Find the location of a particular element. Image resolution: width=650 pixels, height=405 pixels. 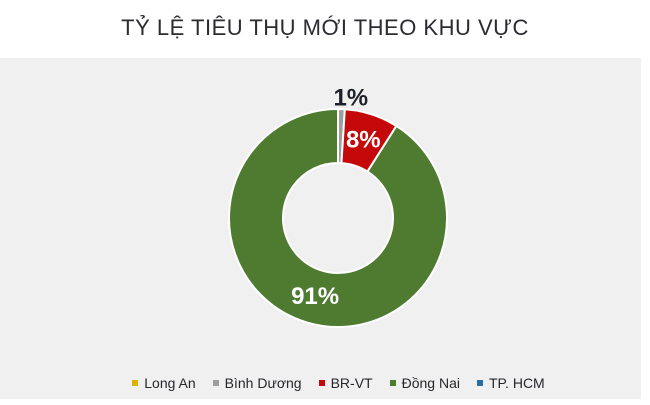

legend-item-br-vt: BR-VT is located at coordinates (345, 383).